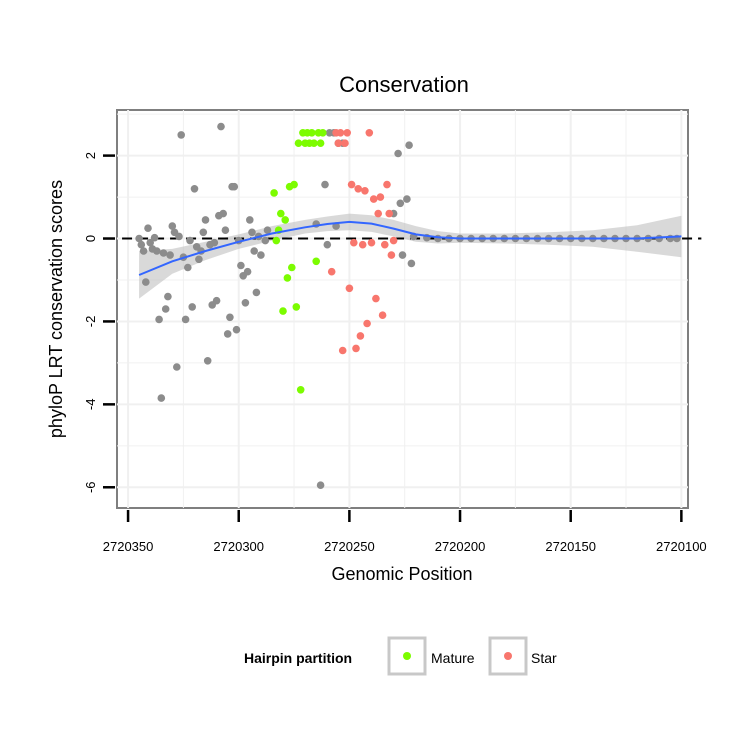  Describe the element at coordinates (90, 322) in the screenshot. I see `y-tick-label: -2` at that location.